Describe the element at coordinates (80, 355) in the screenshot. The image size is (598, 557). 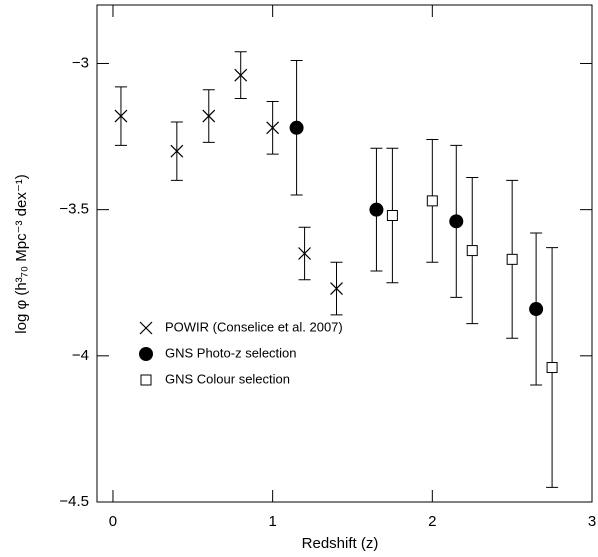
I see `y-tick-label: −4` at that location.